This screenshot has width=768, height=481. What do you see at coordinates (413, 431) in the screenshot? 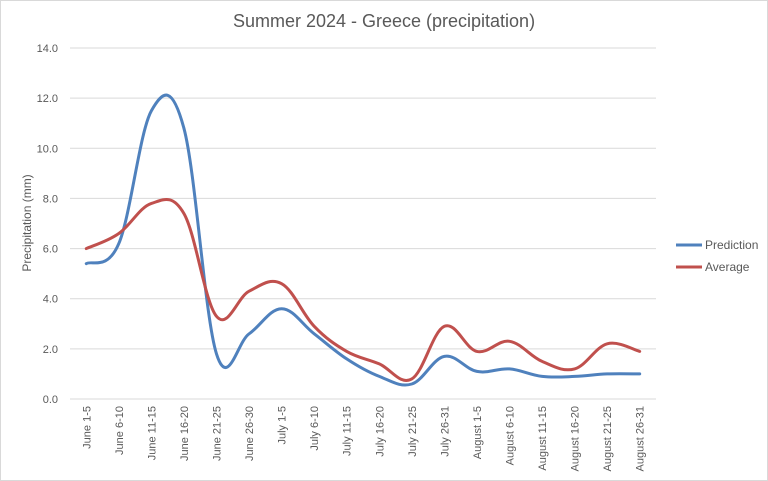
I see `x-tick-label: July 21-25` at bounding box center [413, 431].